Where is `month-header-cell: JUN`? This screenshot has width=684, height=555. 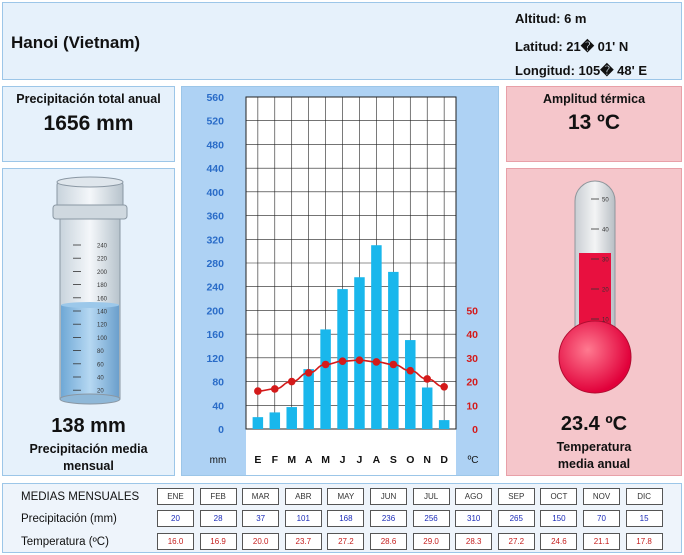
month-header-cell: JUN is located at coordinates (388, 496).